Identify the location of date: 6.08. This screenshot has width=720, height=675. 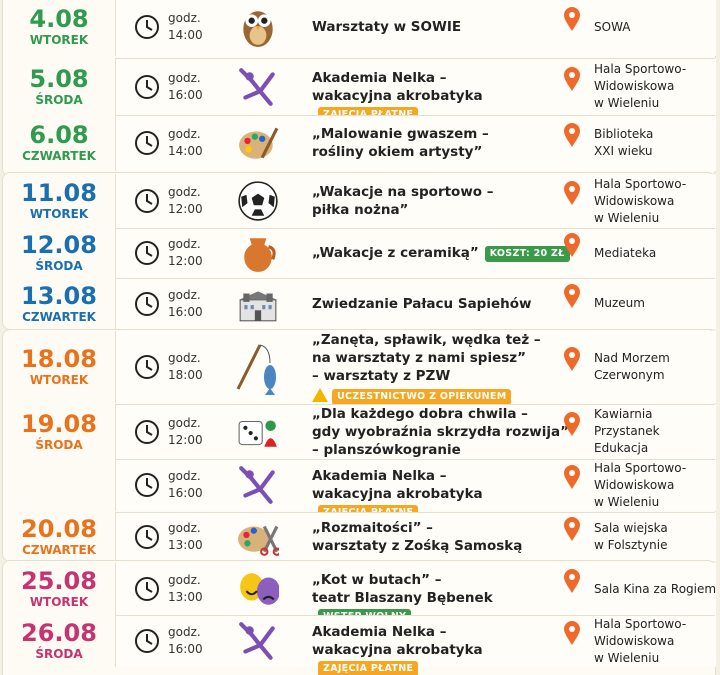
(59, 135).